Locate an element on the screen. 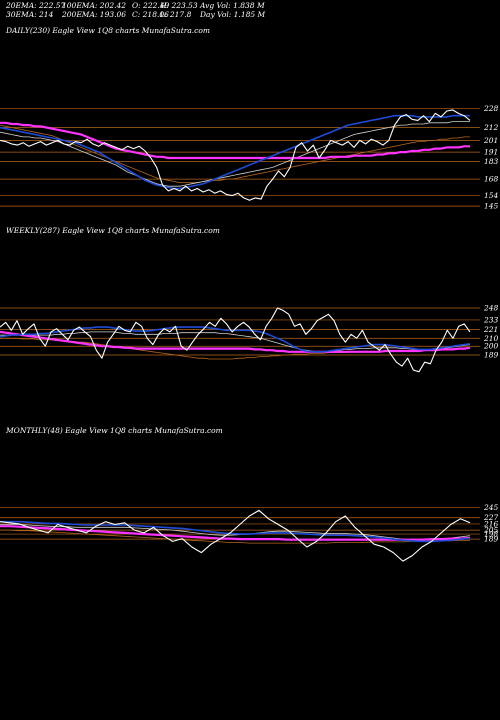 The image size is (500, 720). tick-label-212: 212 is located at coordinates (491, 127).